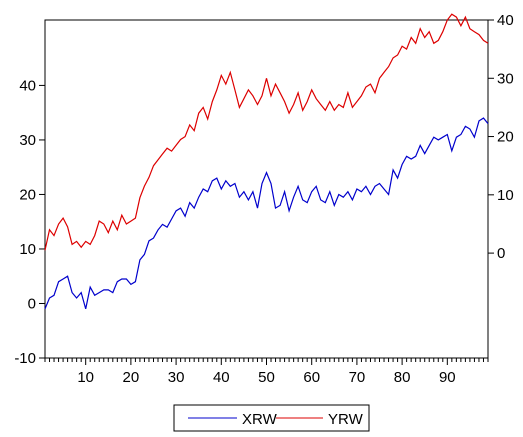 This screenshot has width=523, height=437. Describe the element at coordinates (29, 222) in the screenshot. I see `left-axis: -10 0 10 20 30 40` at that location.